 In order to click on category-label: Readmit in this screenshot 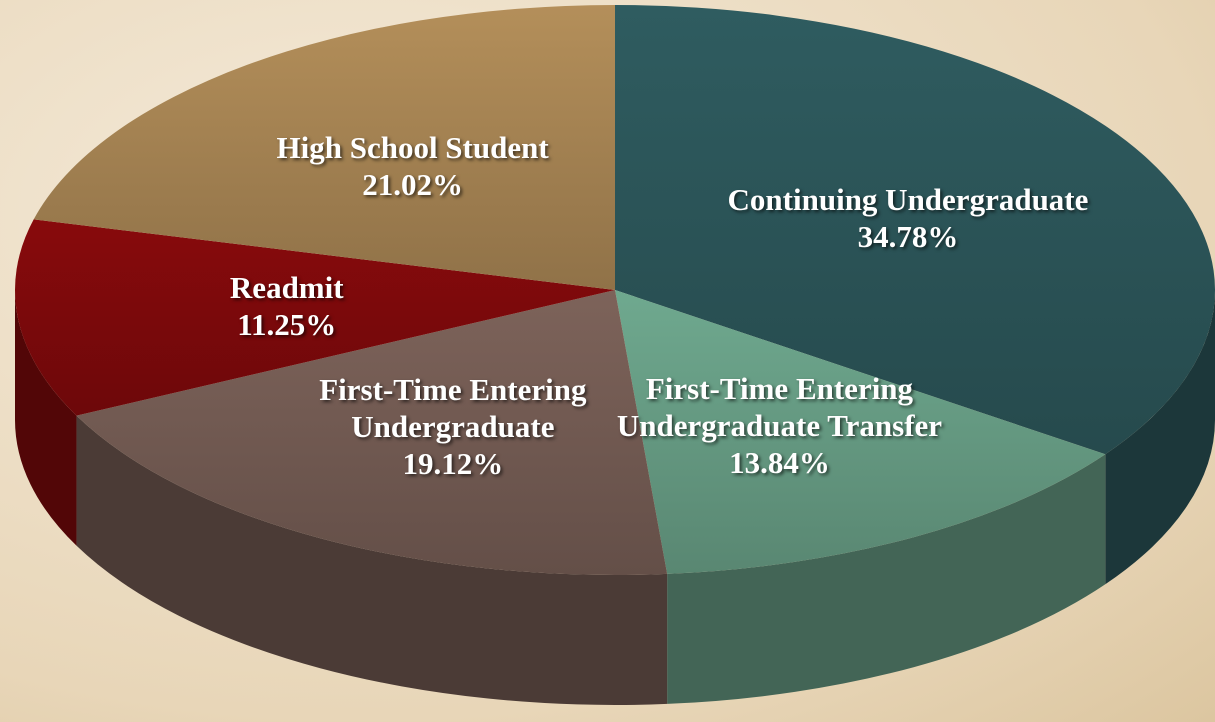, I will do `click(286, 287)`.